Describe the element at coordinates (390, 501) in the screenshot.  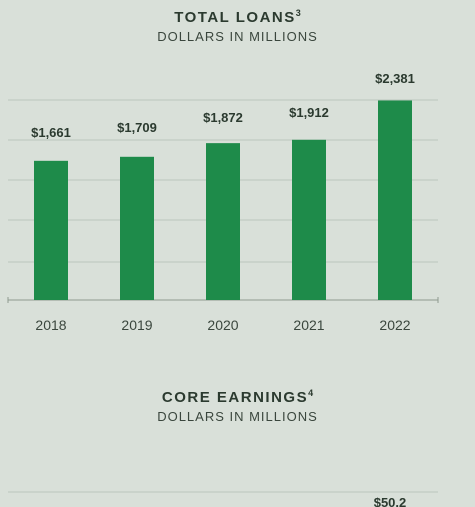
I see `value-label-0: $50.2` at that location.